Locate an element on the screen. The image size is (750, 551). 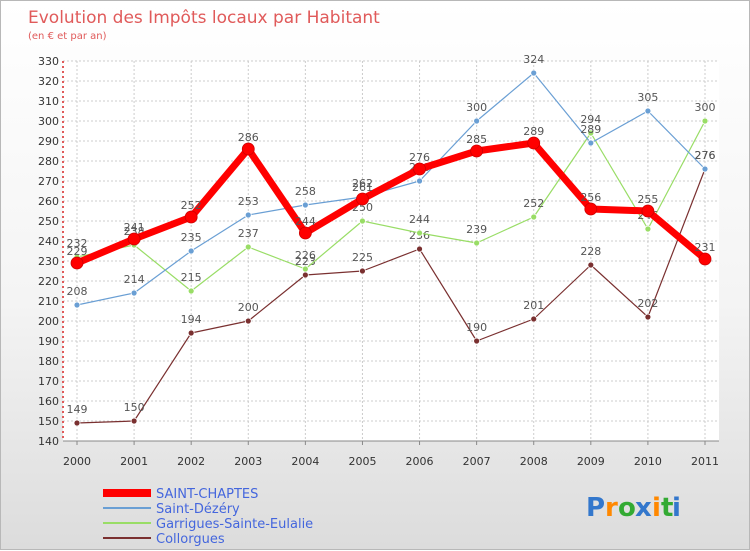
y-tick-label: 180 is located at coordinates (48, 361).